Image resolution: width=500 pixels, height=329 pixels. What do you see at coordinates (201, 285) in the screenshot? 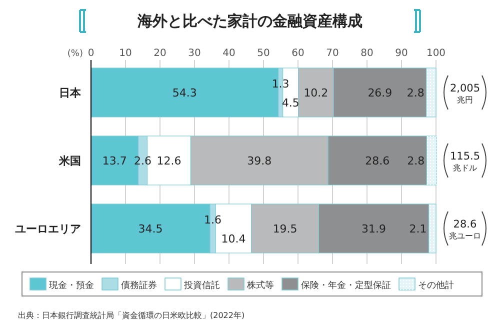
I see `legend-label: 投資信託` at bounding box center [201, 285].